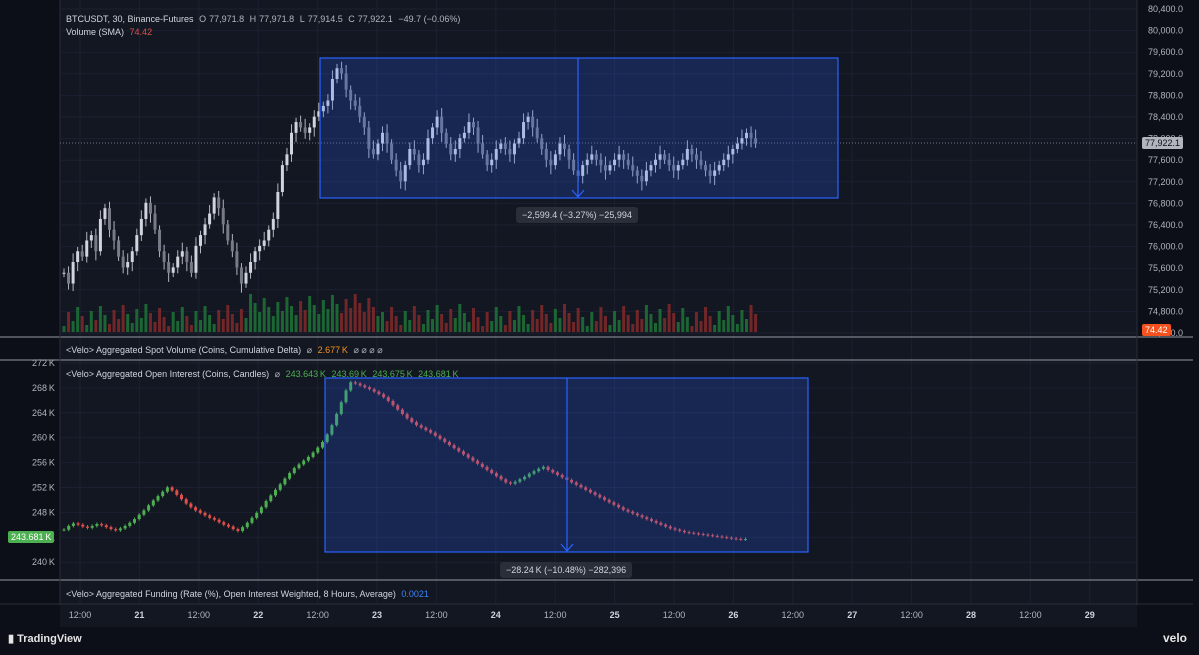 The width and height of the screenshot is (1199, 655). I want to click on close-value: 77,922.1, so click(375, 19).